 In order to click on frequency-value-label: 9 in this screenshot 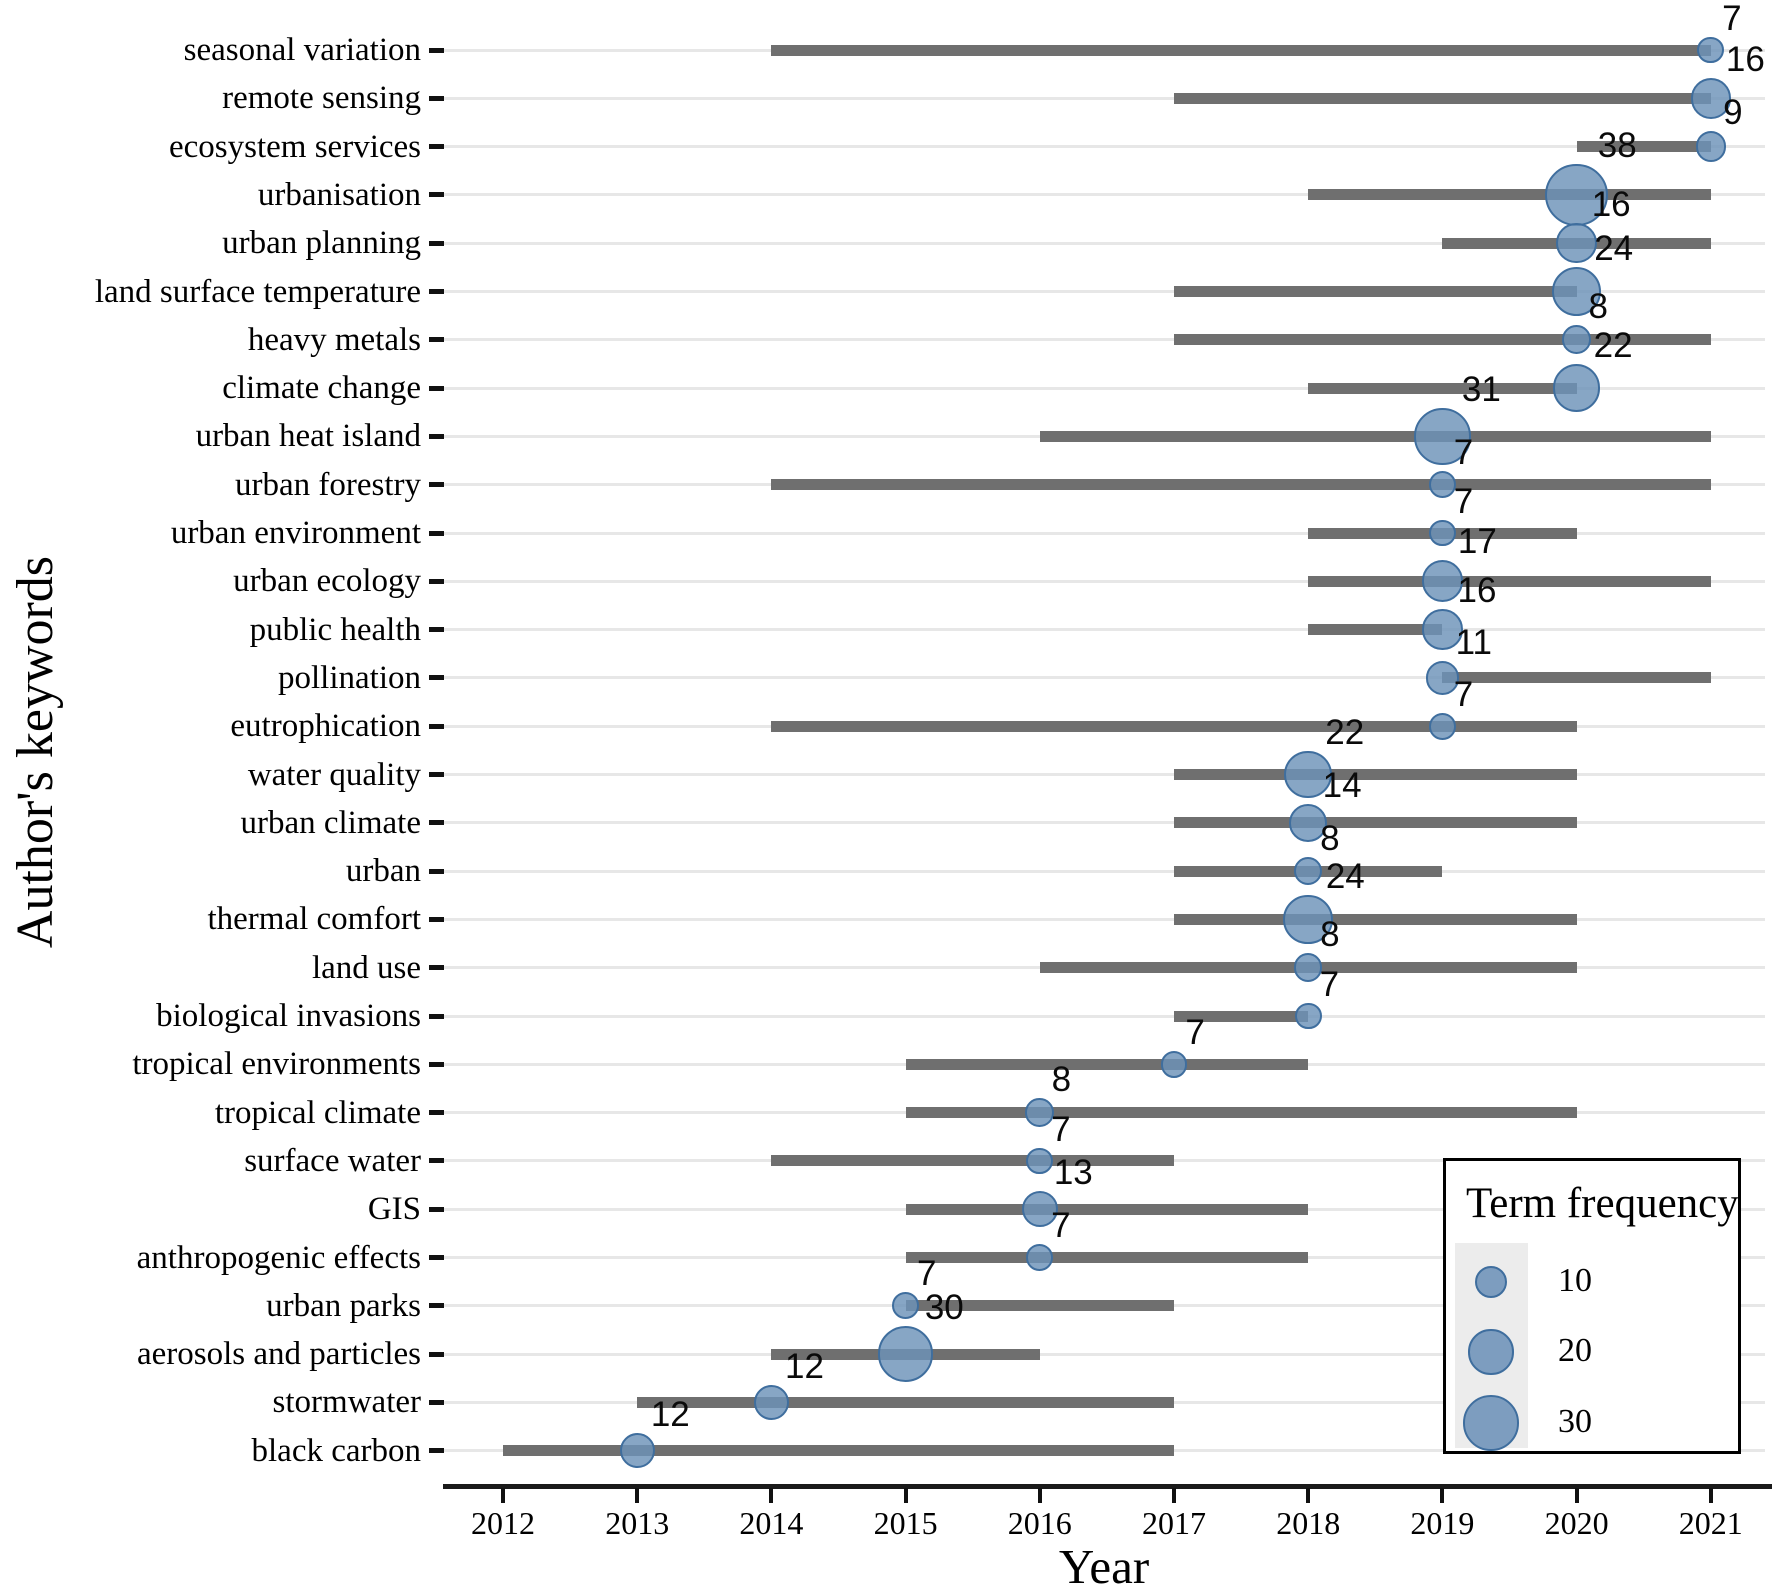, I will do `click(1733, 113)`.